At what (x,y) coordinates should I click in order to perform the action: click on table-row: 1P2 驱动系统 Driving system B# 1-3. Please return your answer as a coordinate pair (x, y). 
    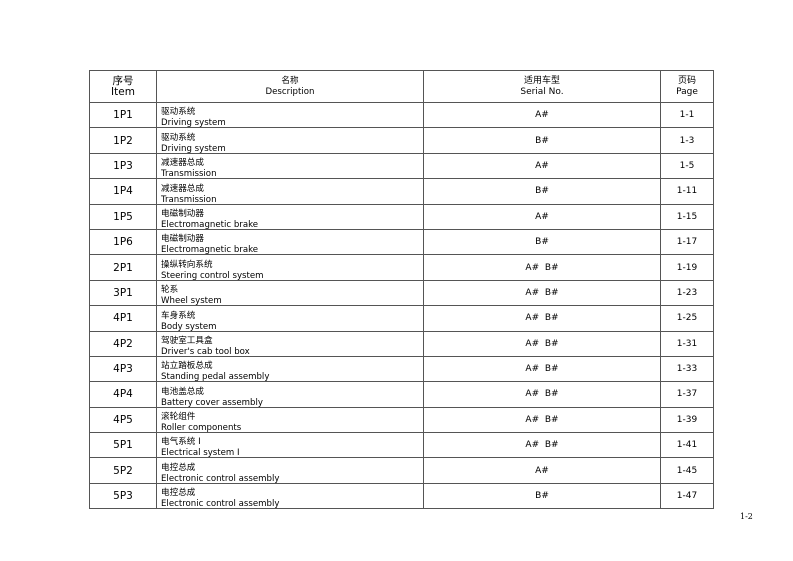
    Looking at the image, I should click on (401, 140).